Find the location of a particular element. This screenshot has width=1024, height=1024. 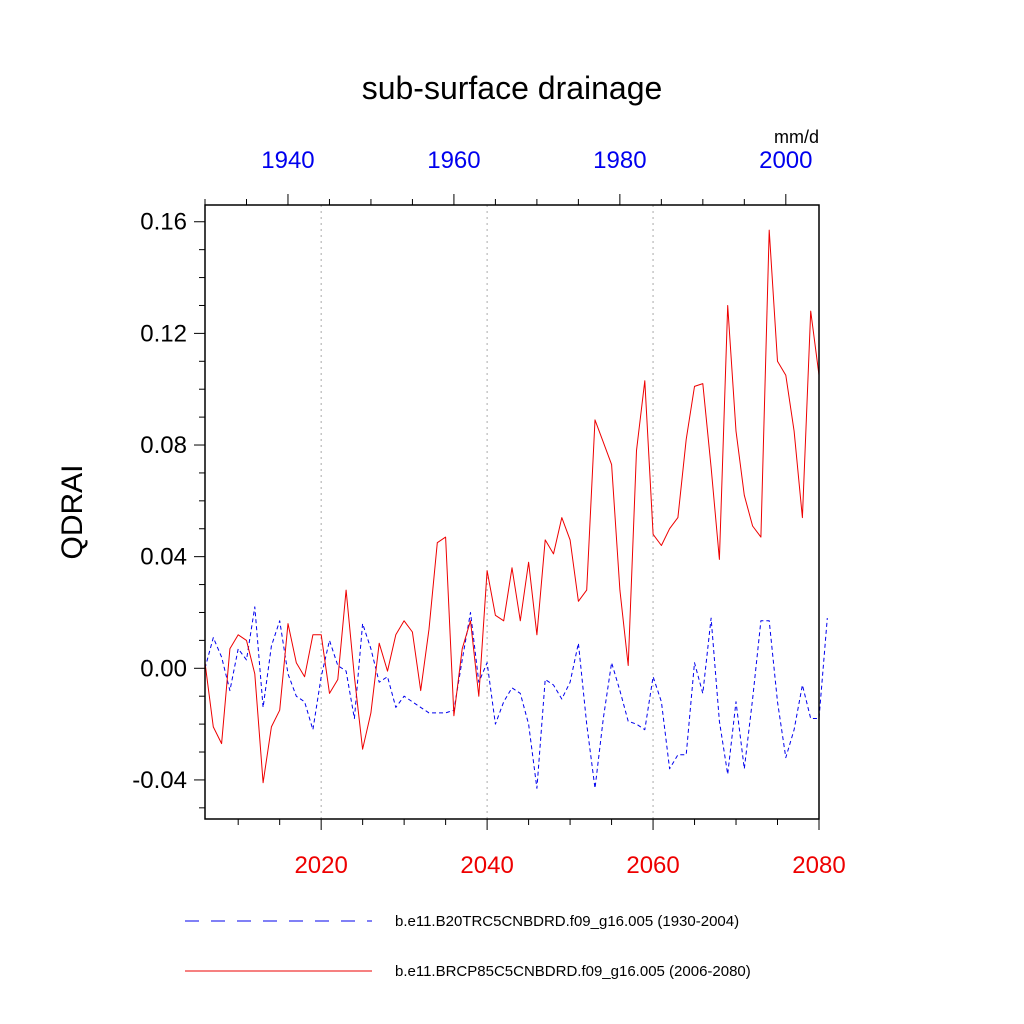

x-bottom-tick-label: 2060 is located at coordinates (652, 865).